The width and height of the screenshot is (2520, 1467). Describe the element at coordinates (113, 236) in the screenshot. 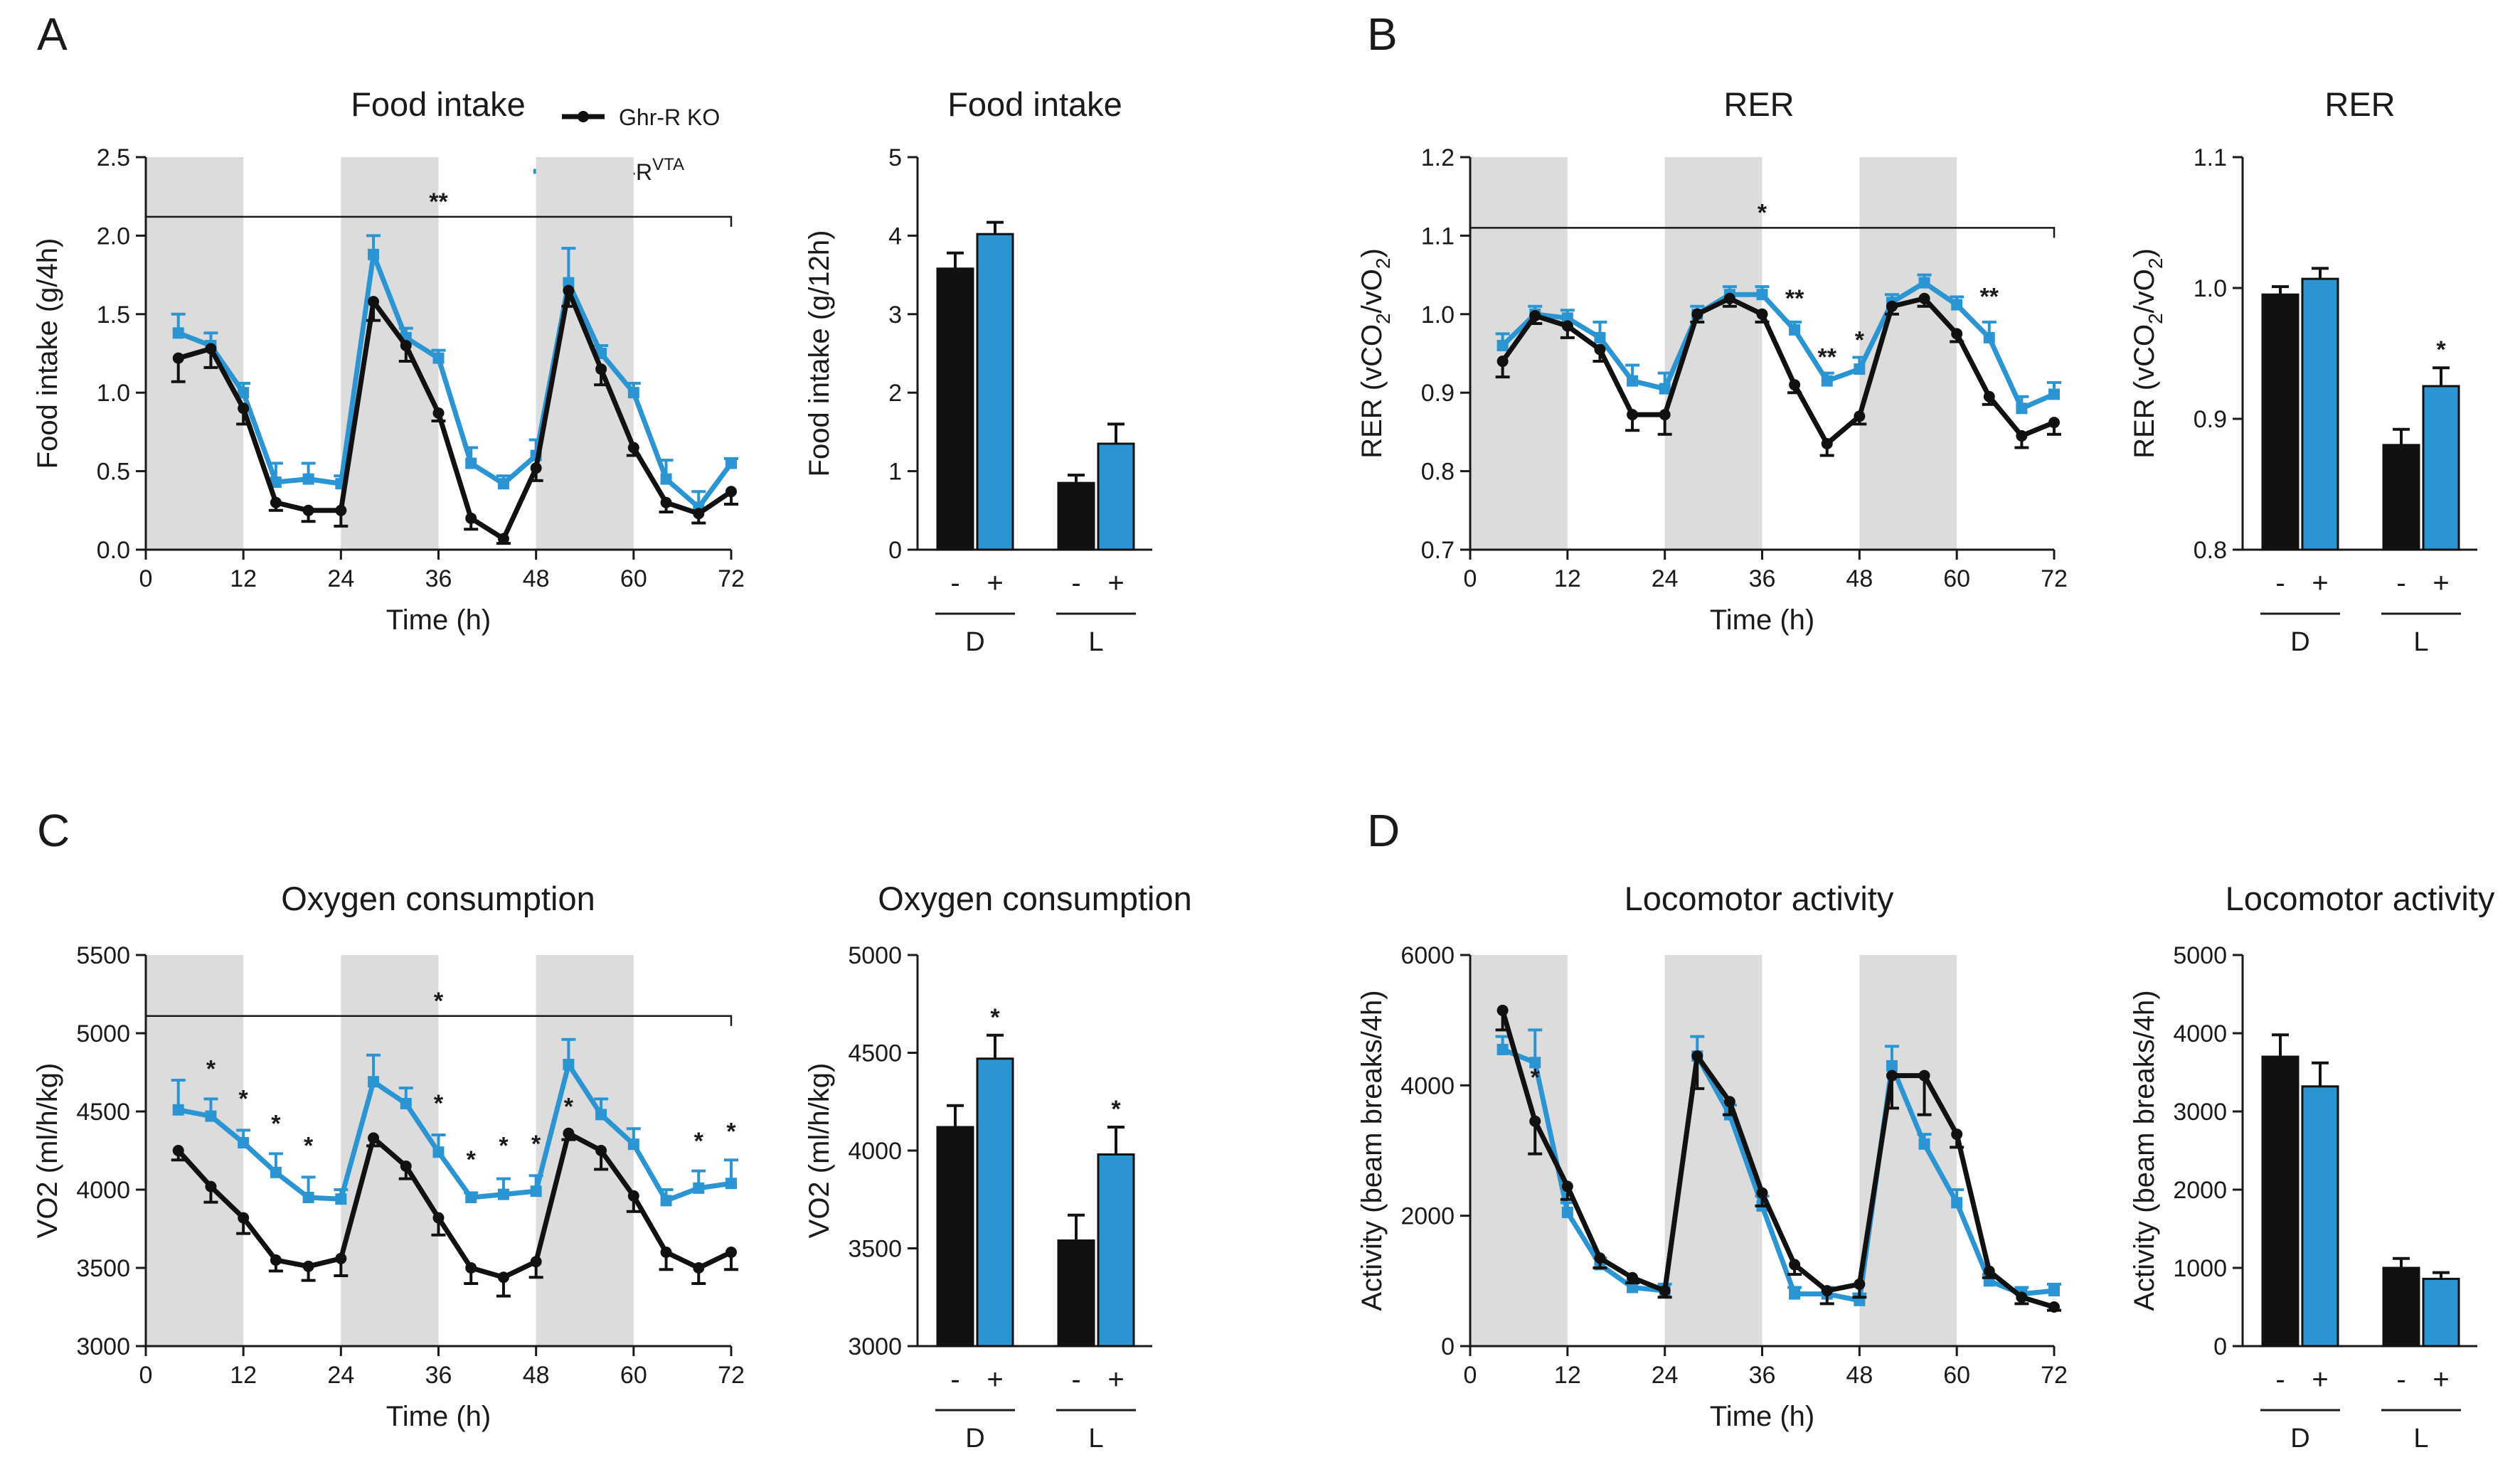

I see `y-tick-label: 2.0` at that location.